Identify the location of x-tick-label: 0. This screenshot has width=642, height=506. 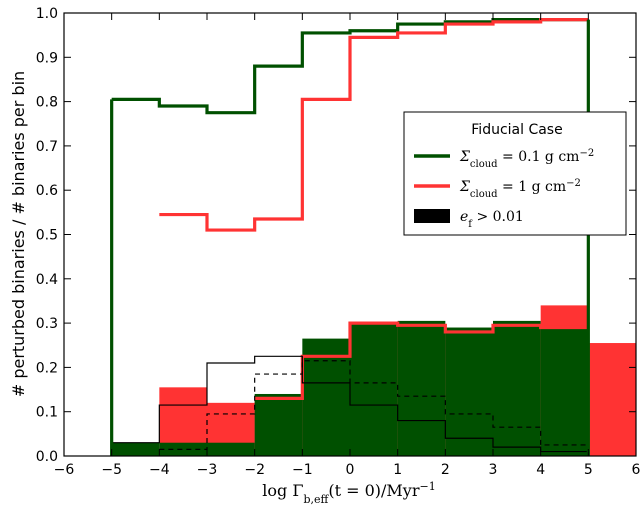
(350, 470).